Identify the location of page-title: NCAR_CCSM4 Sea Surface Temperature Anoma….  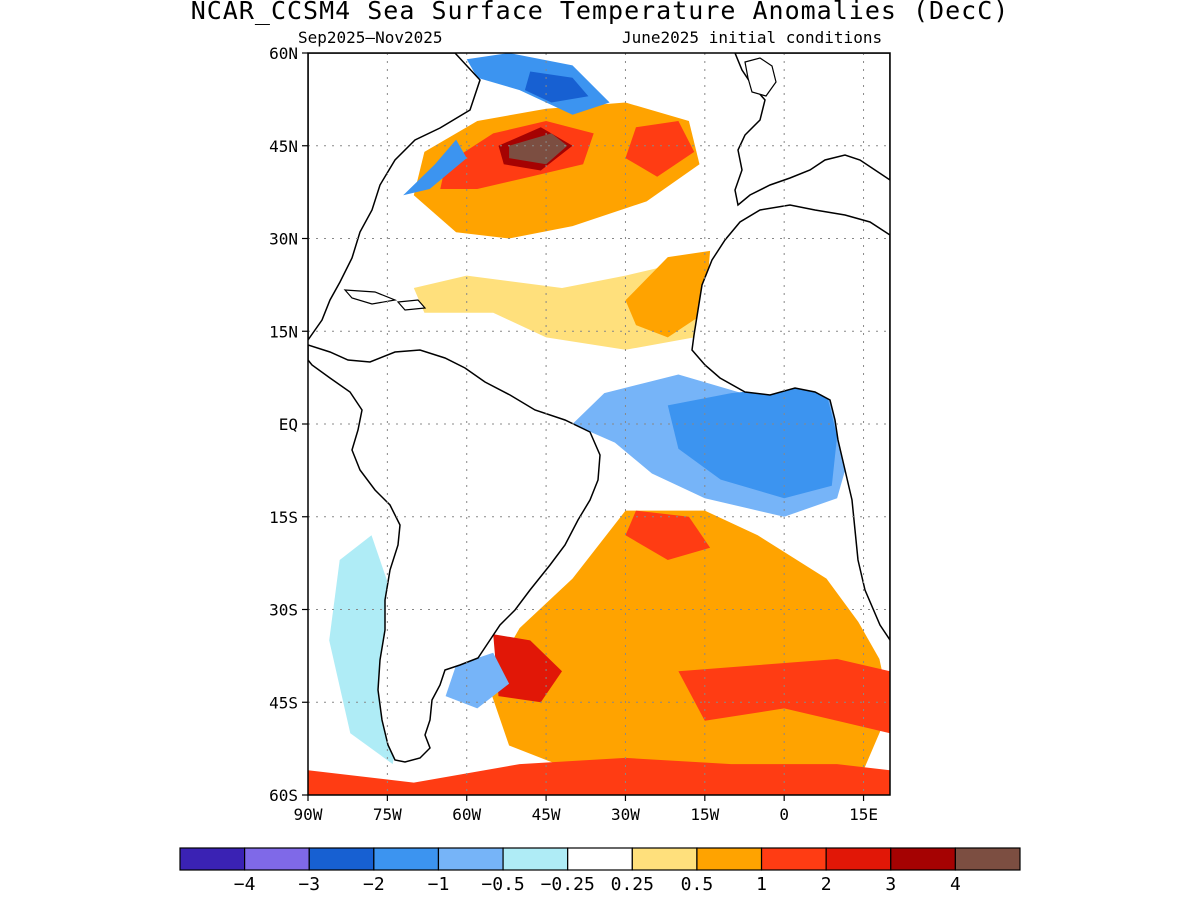
(600, 12).